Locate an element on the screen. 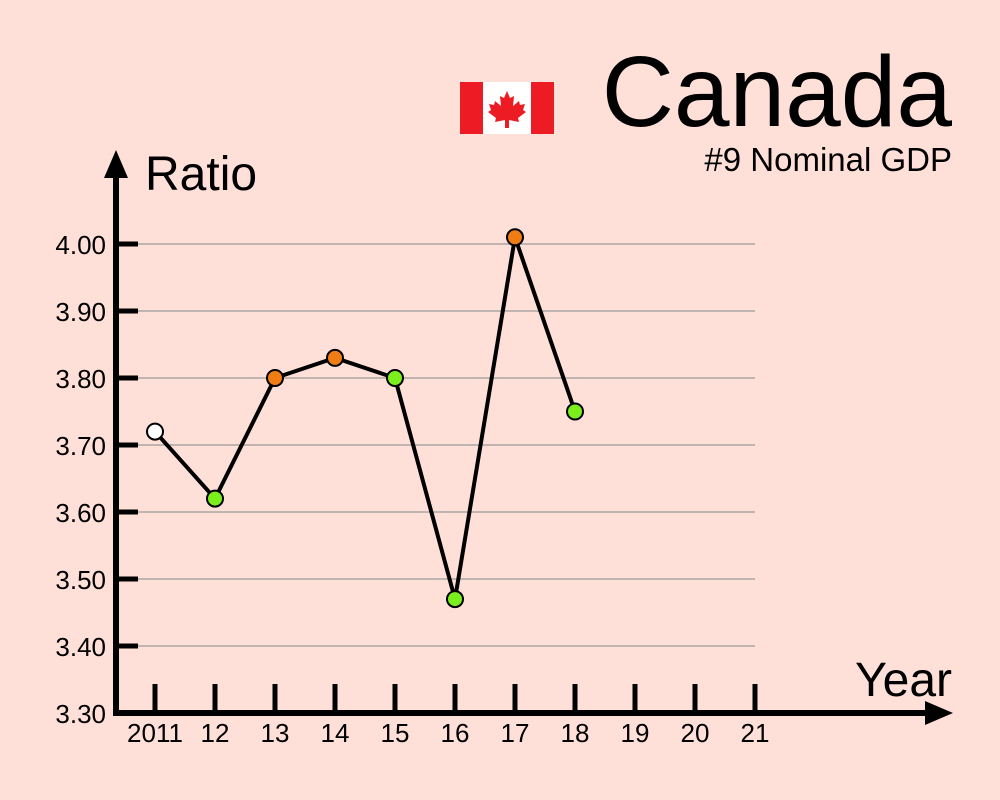 Image resolution: width=1000 pixels, height=800 pixels. country-title: Canada is located at coordinates (776, 92).